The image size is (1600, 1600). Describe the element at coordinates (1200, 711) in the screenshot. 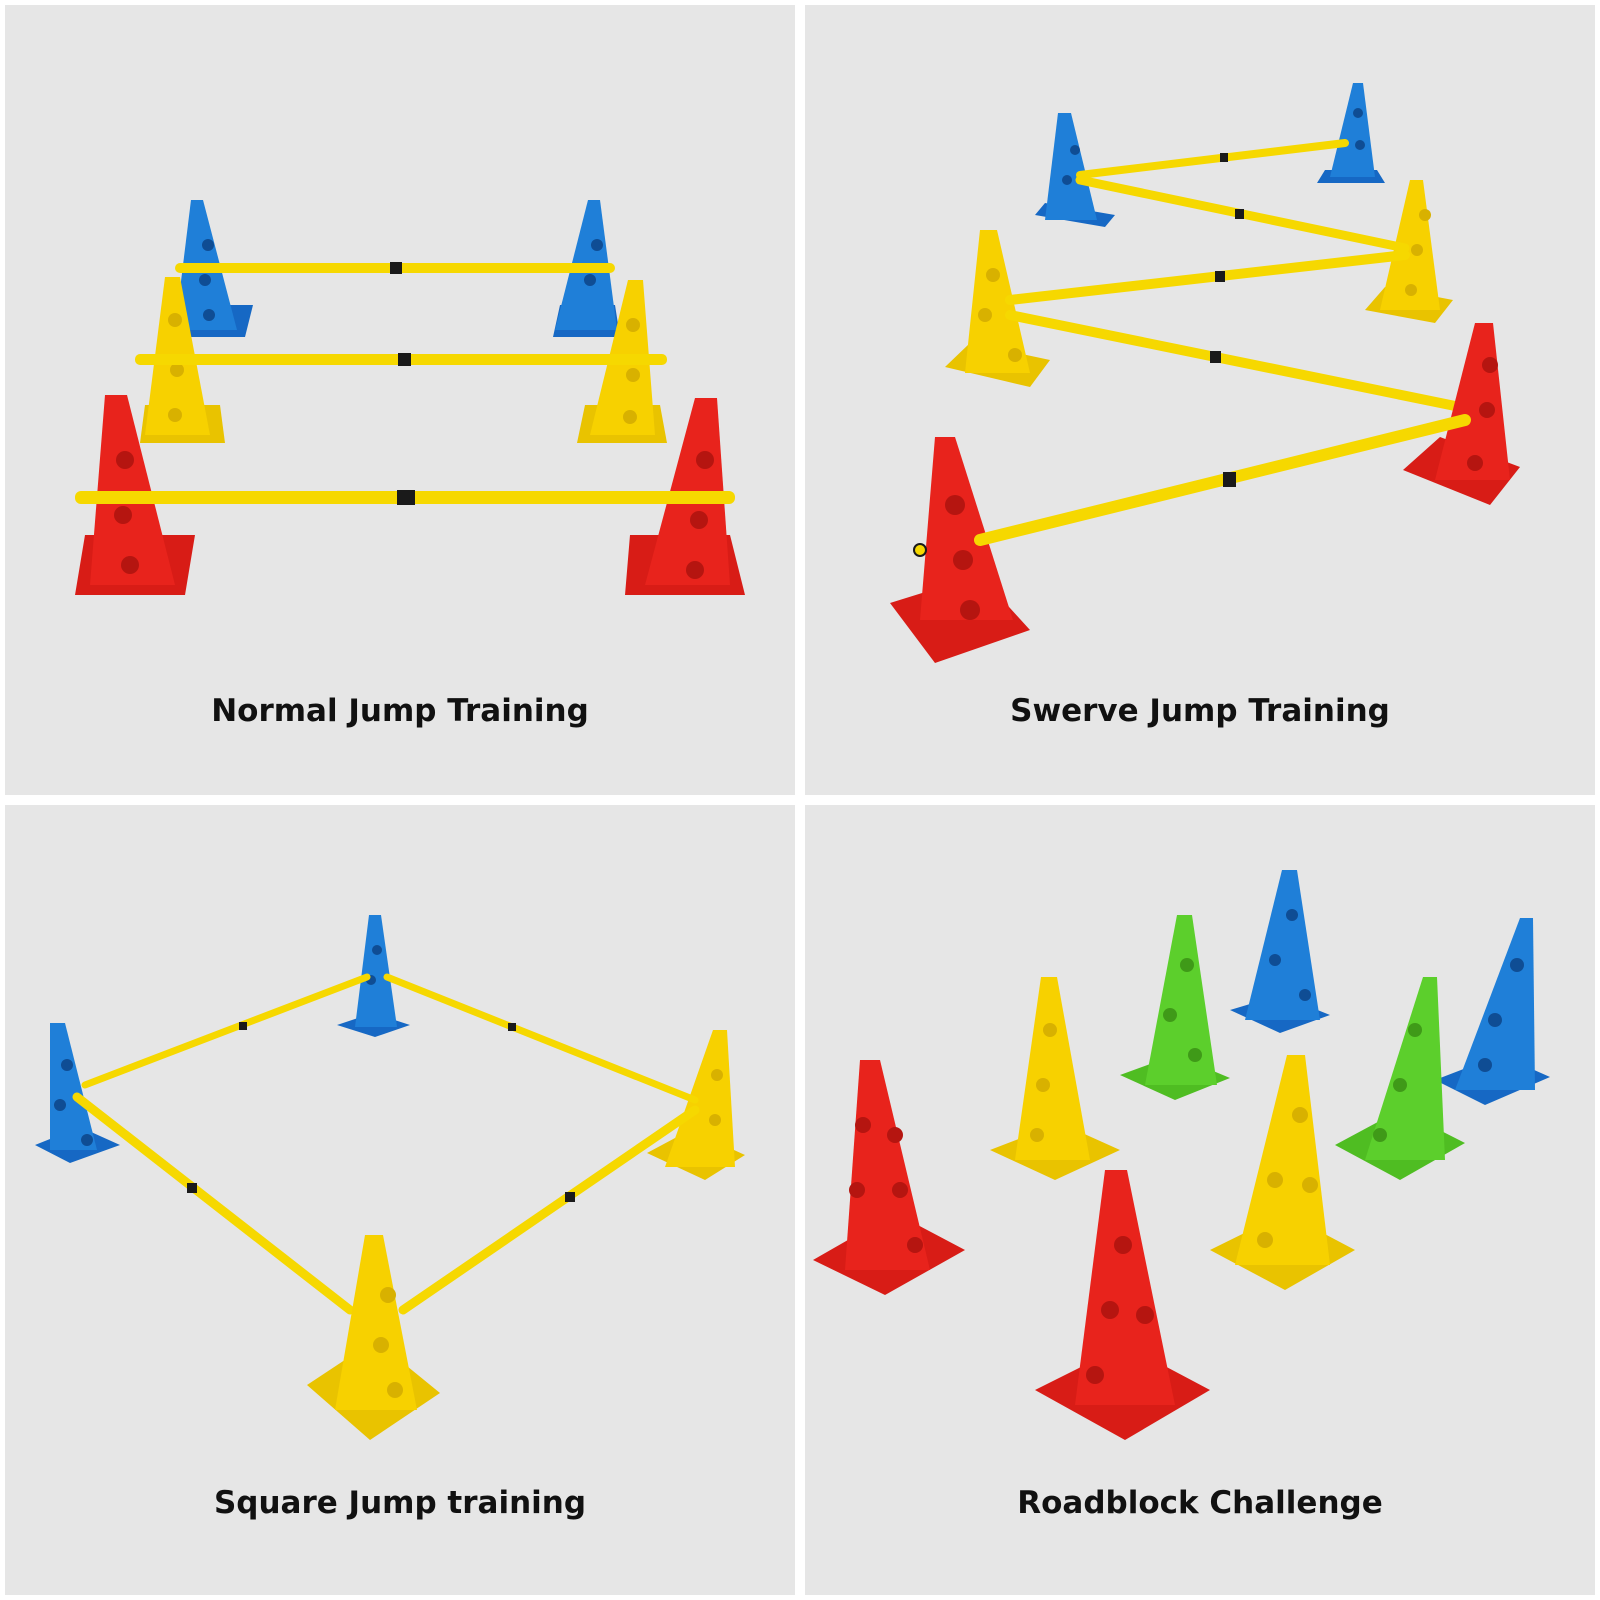

I see `caption-swerve-jump: Swerve Jump Training` at that location.